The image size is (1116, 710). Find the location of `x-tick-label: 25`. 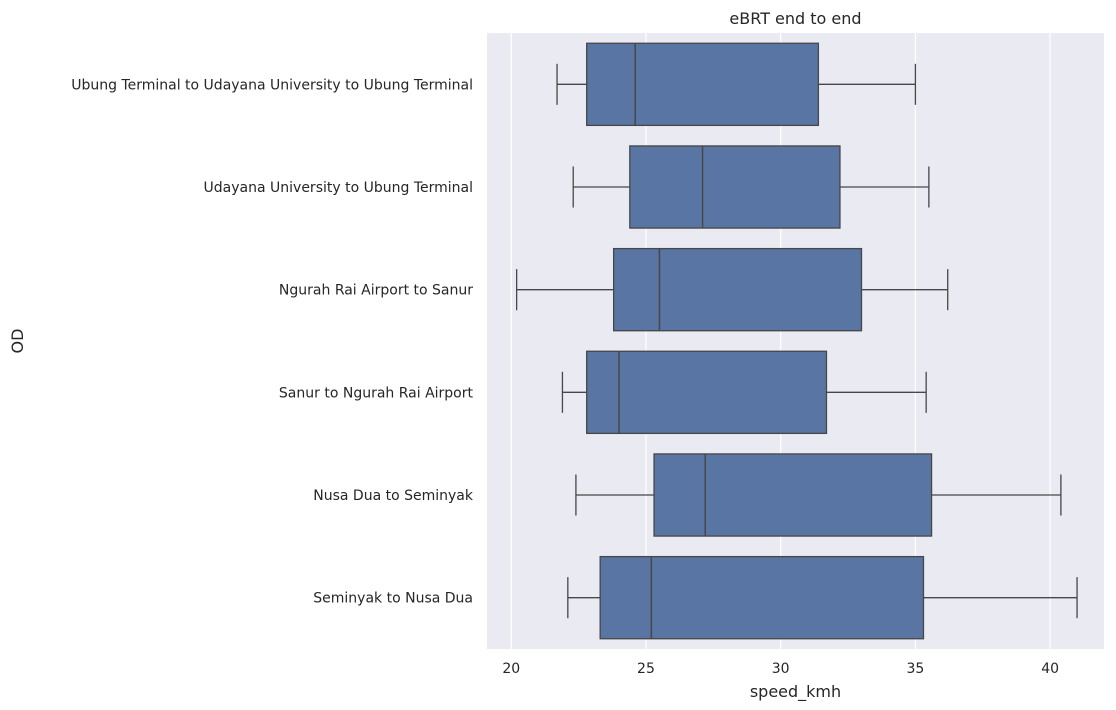

x-tick-label: 25 is located at coordinates (646, 669).